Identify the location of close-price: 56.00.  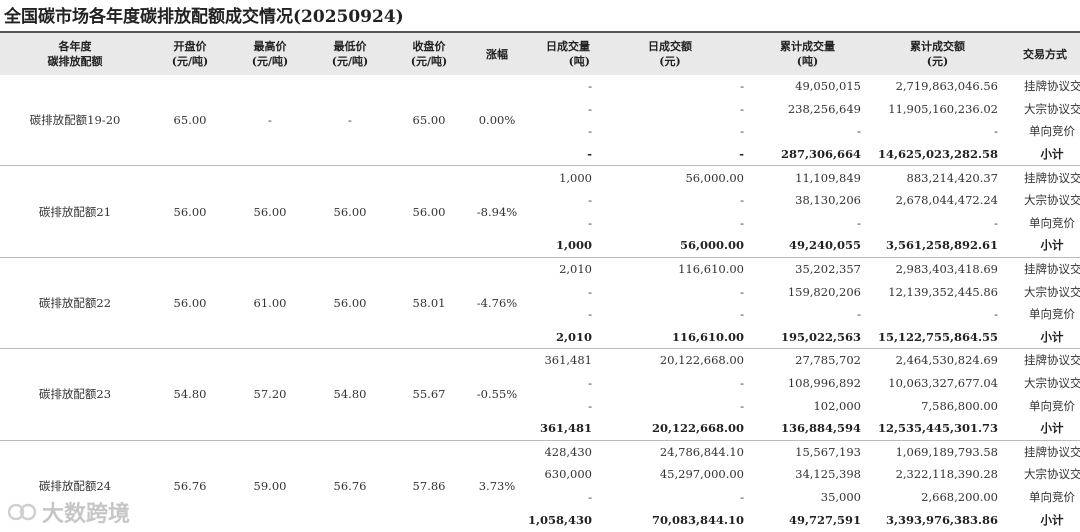
(429, 211).